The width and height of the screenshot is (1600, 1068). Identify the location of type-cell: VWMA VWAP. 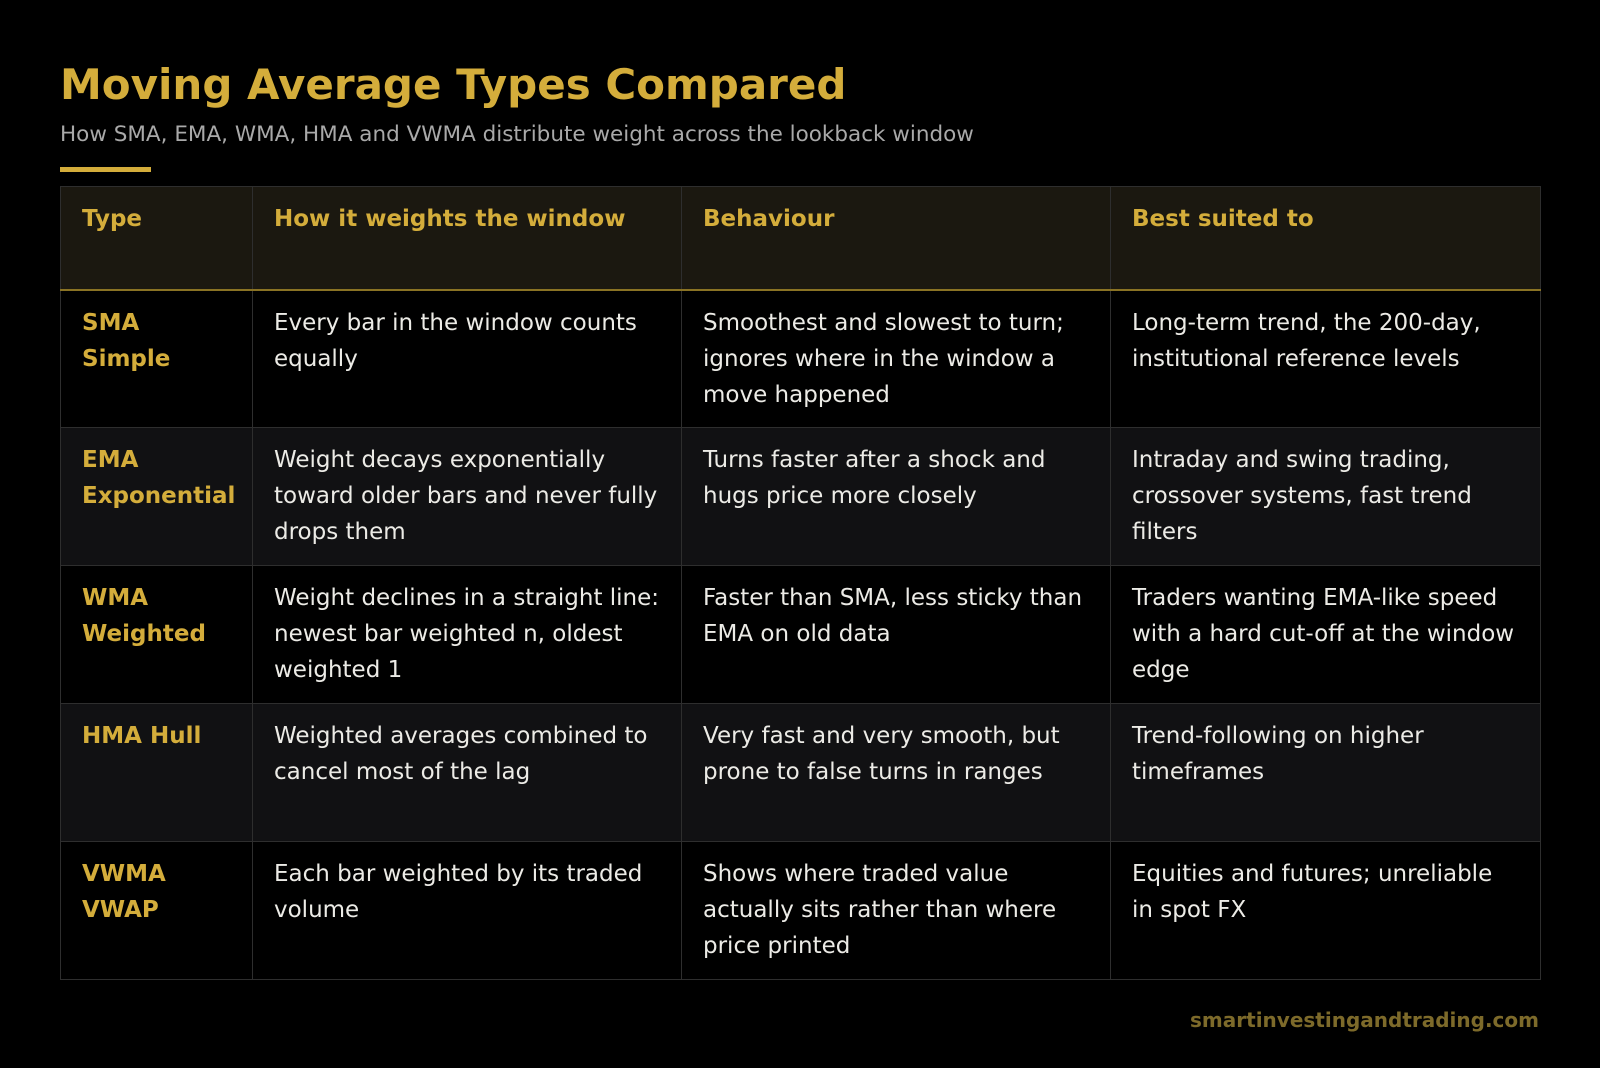
(156, 910).